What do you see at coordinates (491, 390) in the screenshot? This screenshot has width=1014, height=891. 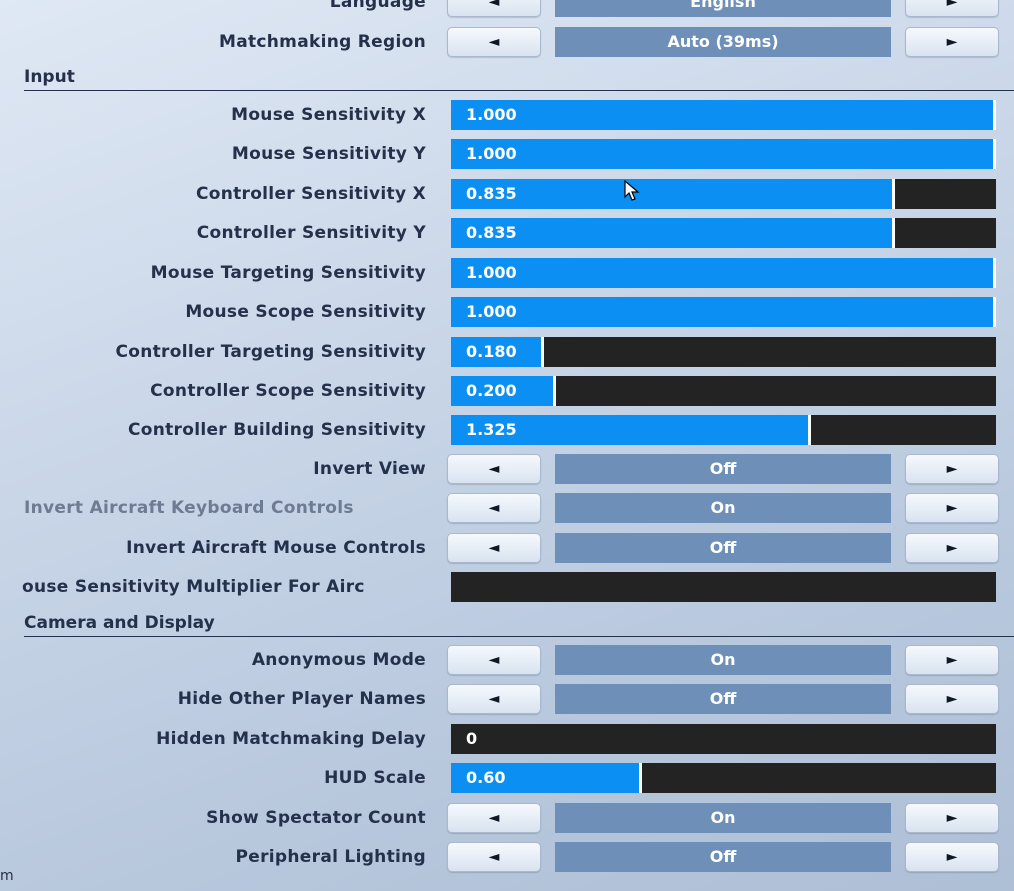 I see `slider-value: 0.200` at bounding box center [491, 390].